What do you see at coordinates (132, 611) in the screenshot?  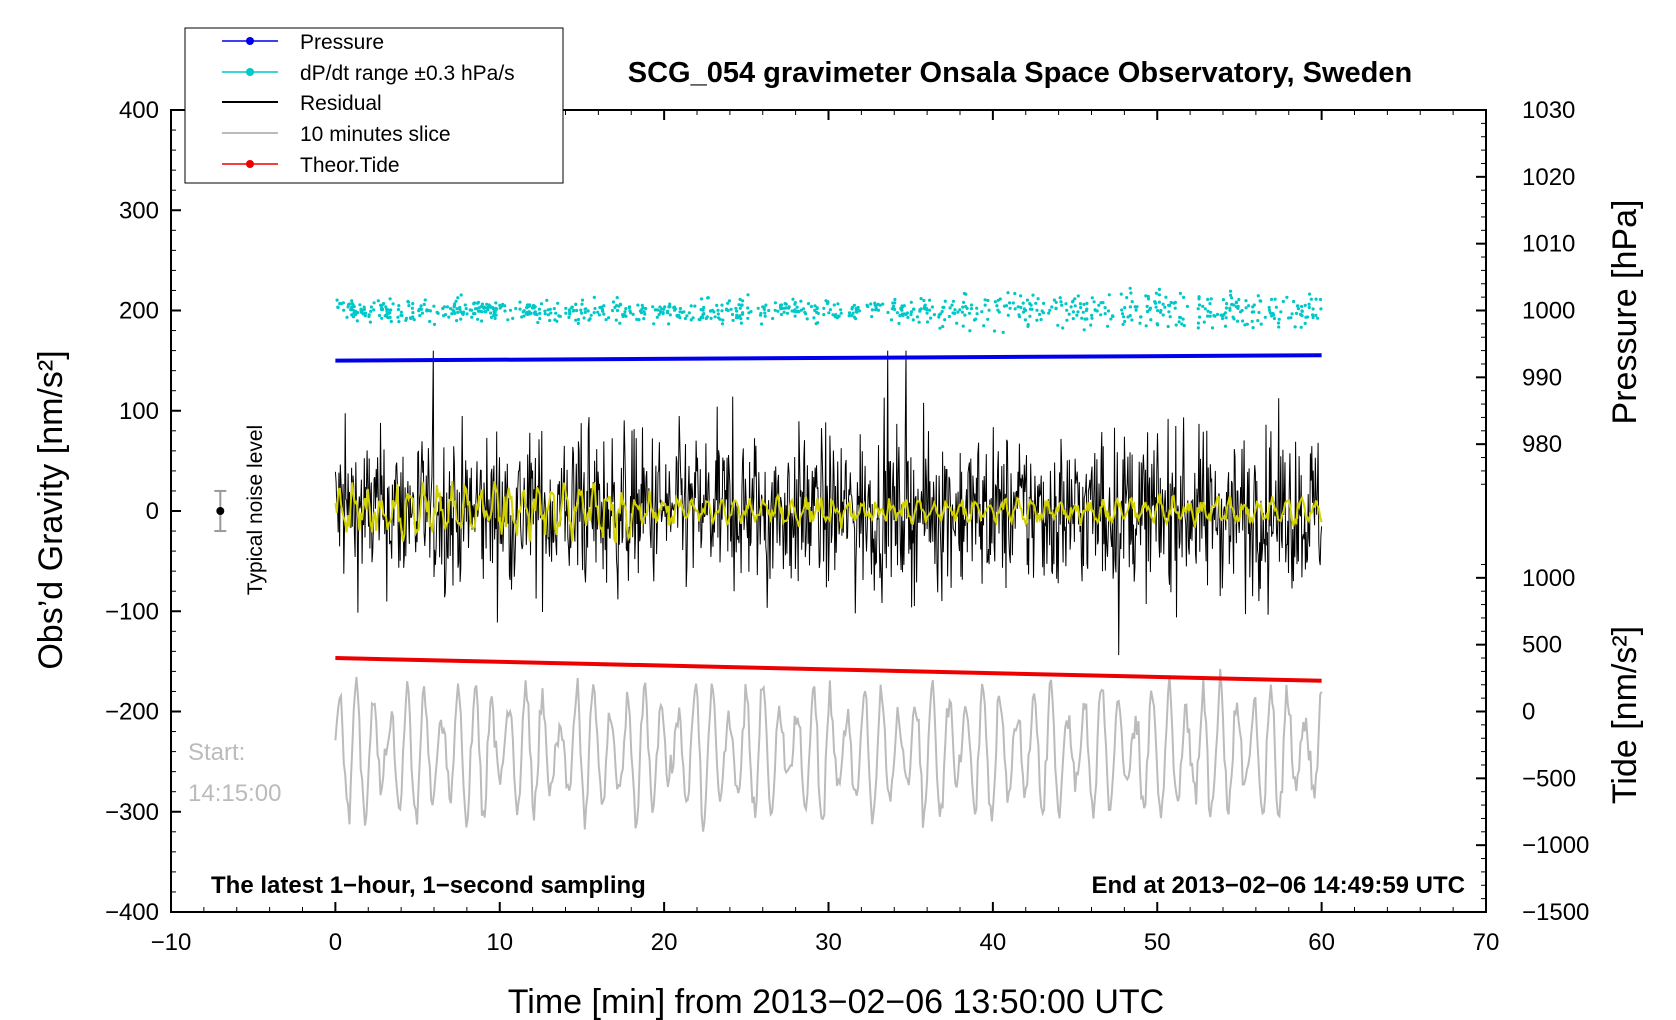 I see `y-left-tick-label: −100` at bounding box center [132, 611].